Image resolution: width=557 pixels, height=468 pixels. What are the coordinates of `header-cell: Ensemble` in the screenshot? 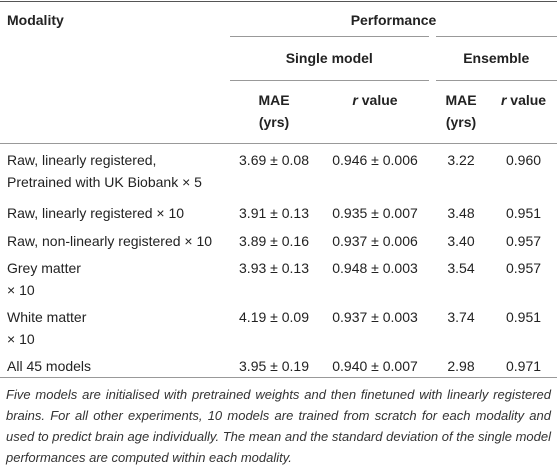 It's located at (494, 58).